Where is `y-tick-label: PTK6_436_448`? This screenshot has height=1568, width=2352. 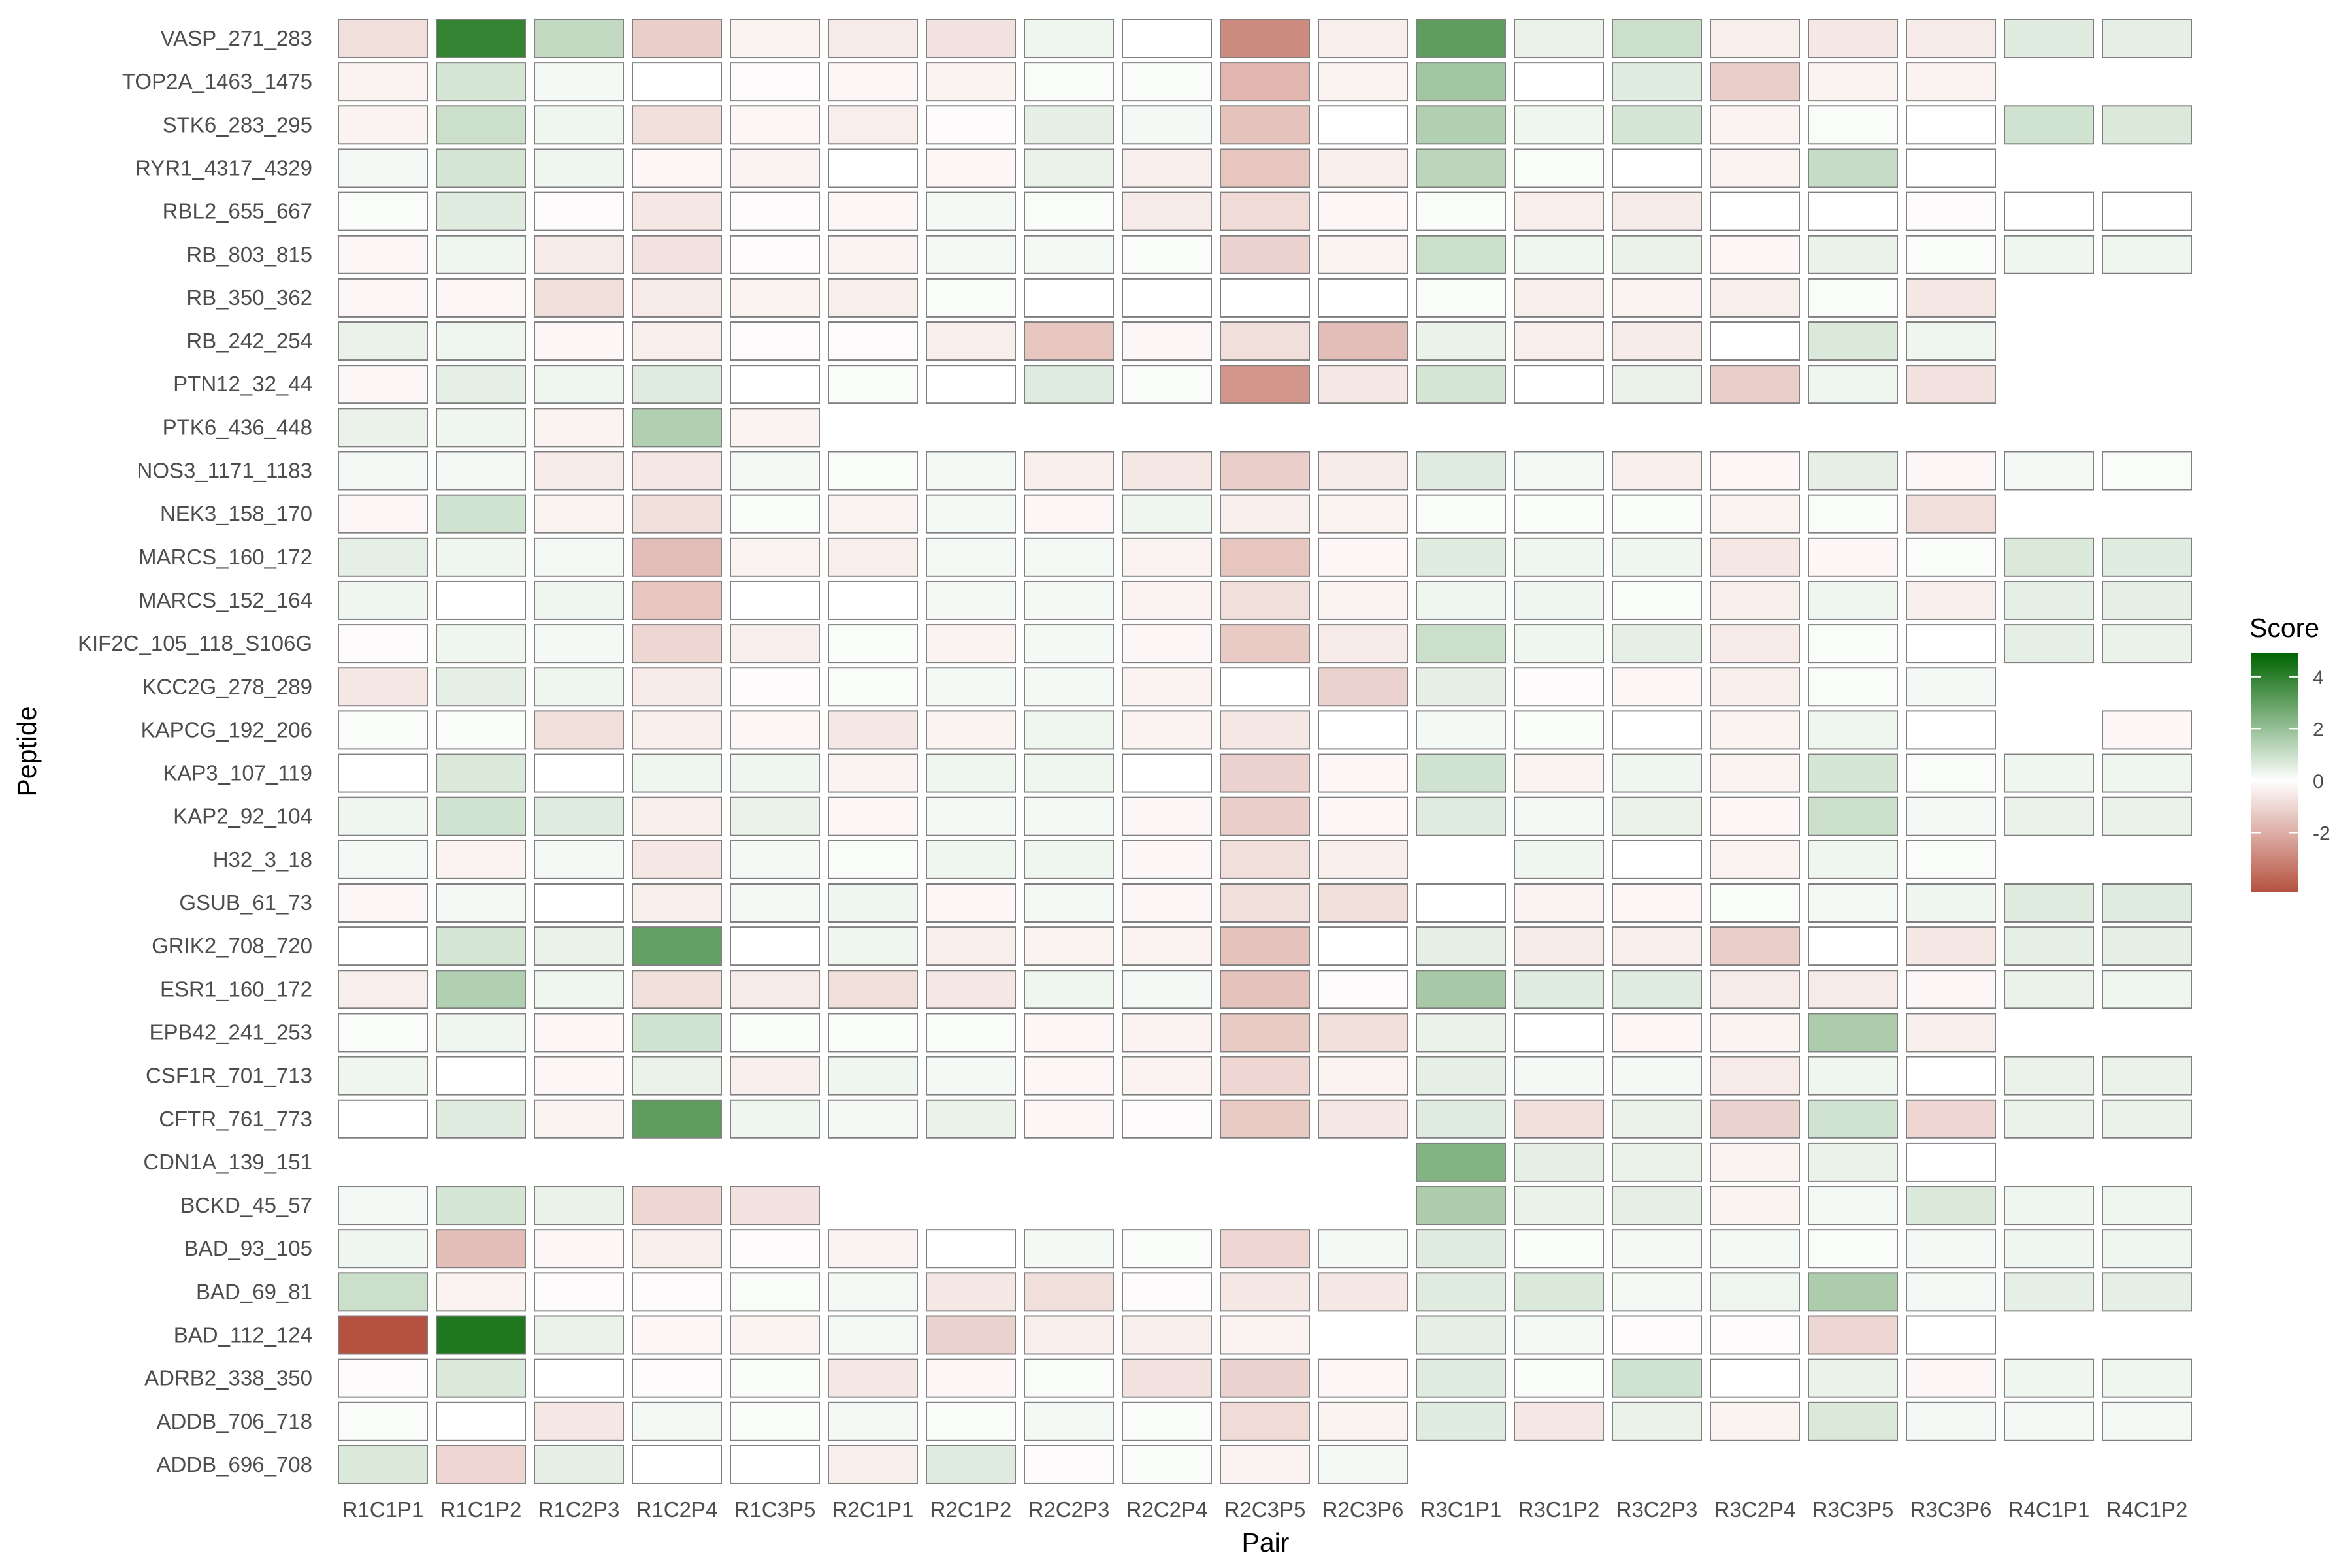
y-tick-label: PTK6_436_448 is located at coordinates (237, 427).